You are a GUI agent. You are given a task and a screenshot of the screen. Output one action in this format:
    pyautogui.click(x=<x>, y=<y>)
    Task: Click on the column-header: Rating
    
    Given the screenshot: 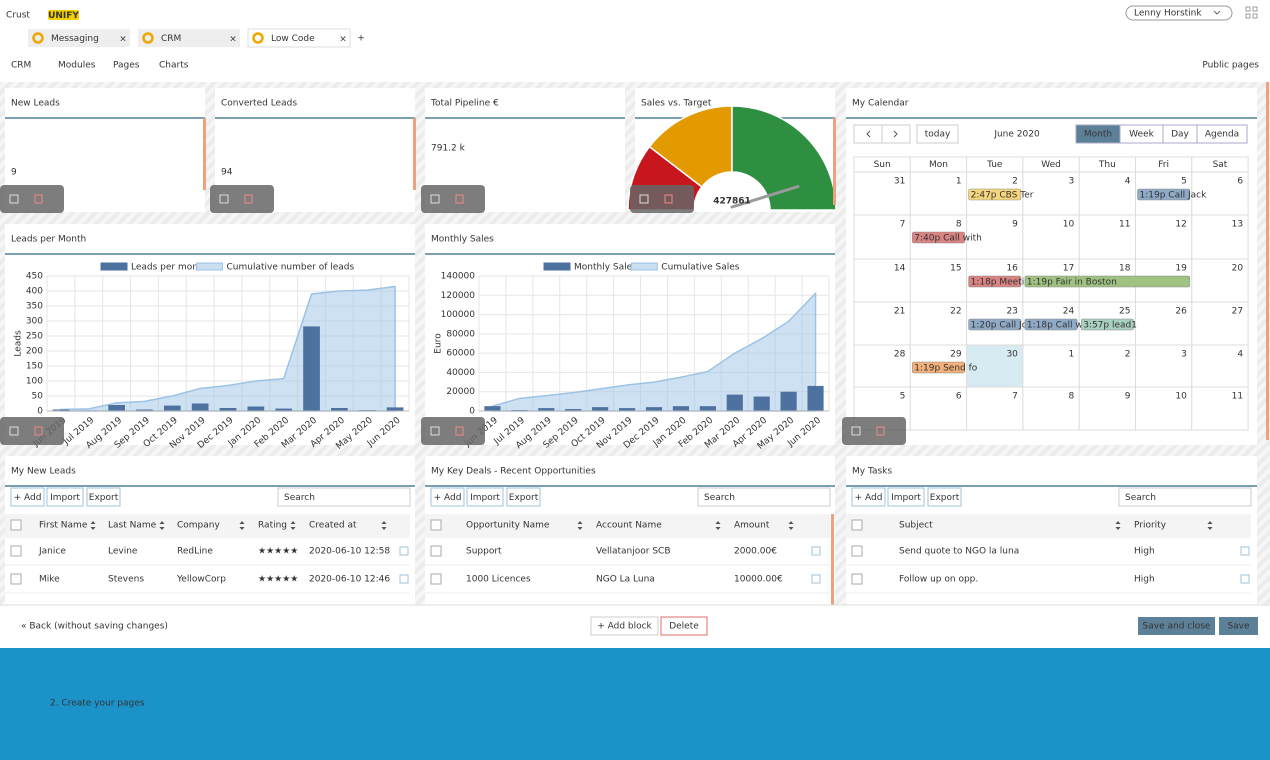 What is the action you would take?
    pyautogui.click(x=272, y=526)
    